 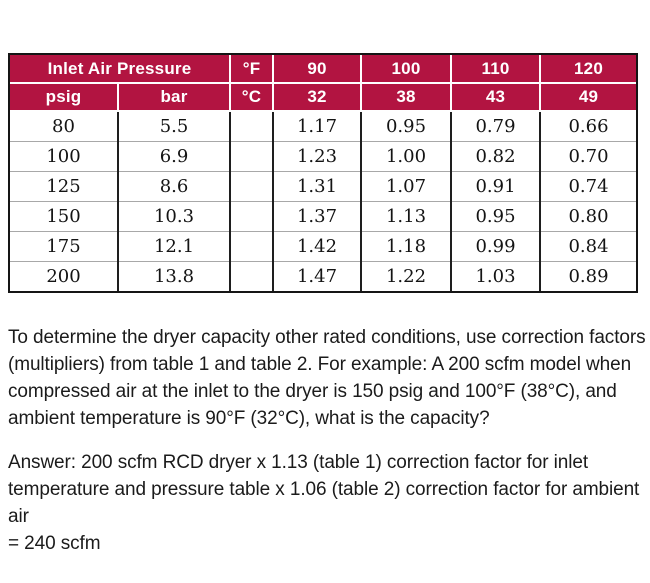 What do you see at coordinates (64, 275) in the screenshot?
I see `cell-psig: 200` at bounding box center [64, 275].